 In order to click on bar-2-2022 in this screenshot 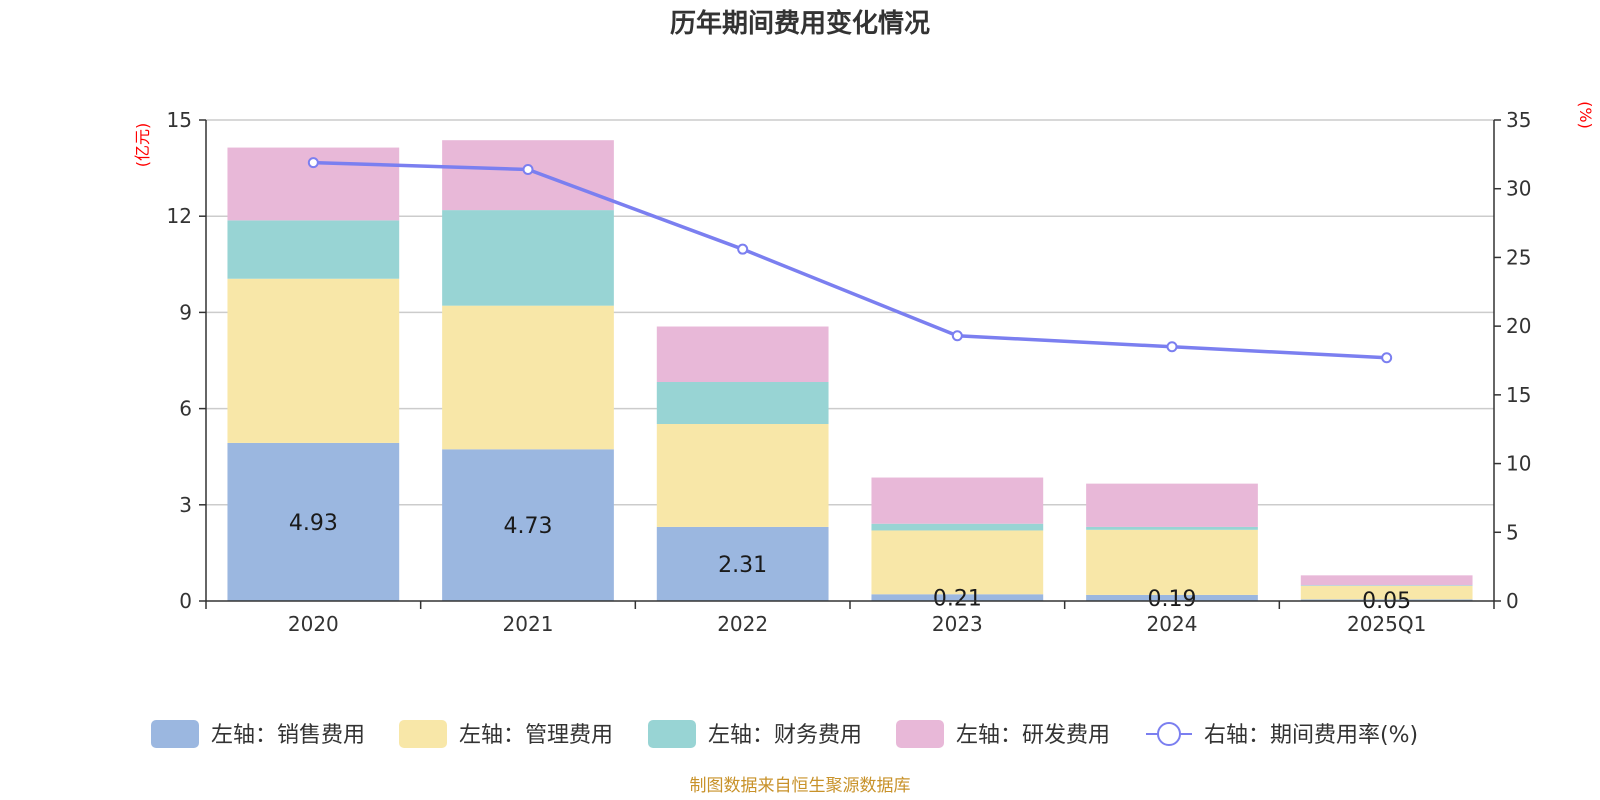, I will do `click(742, 475)`.